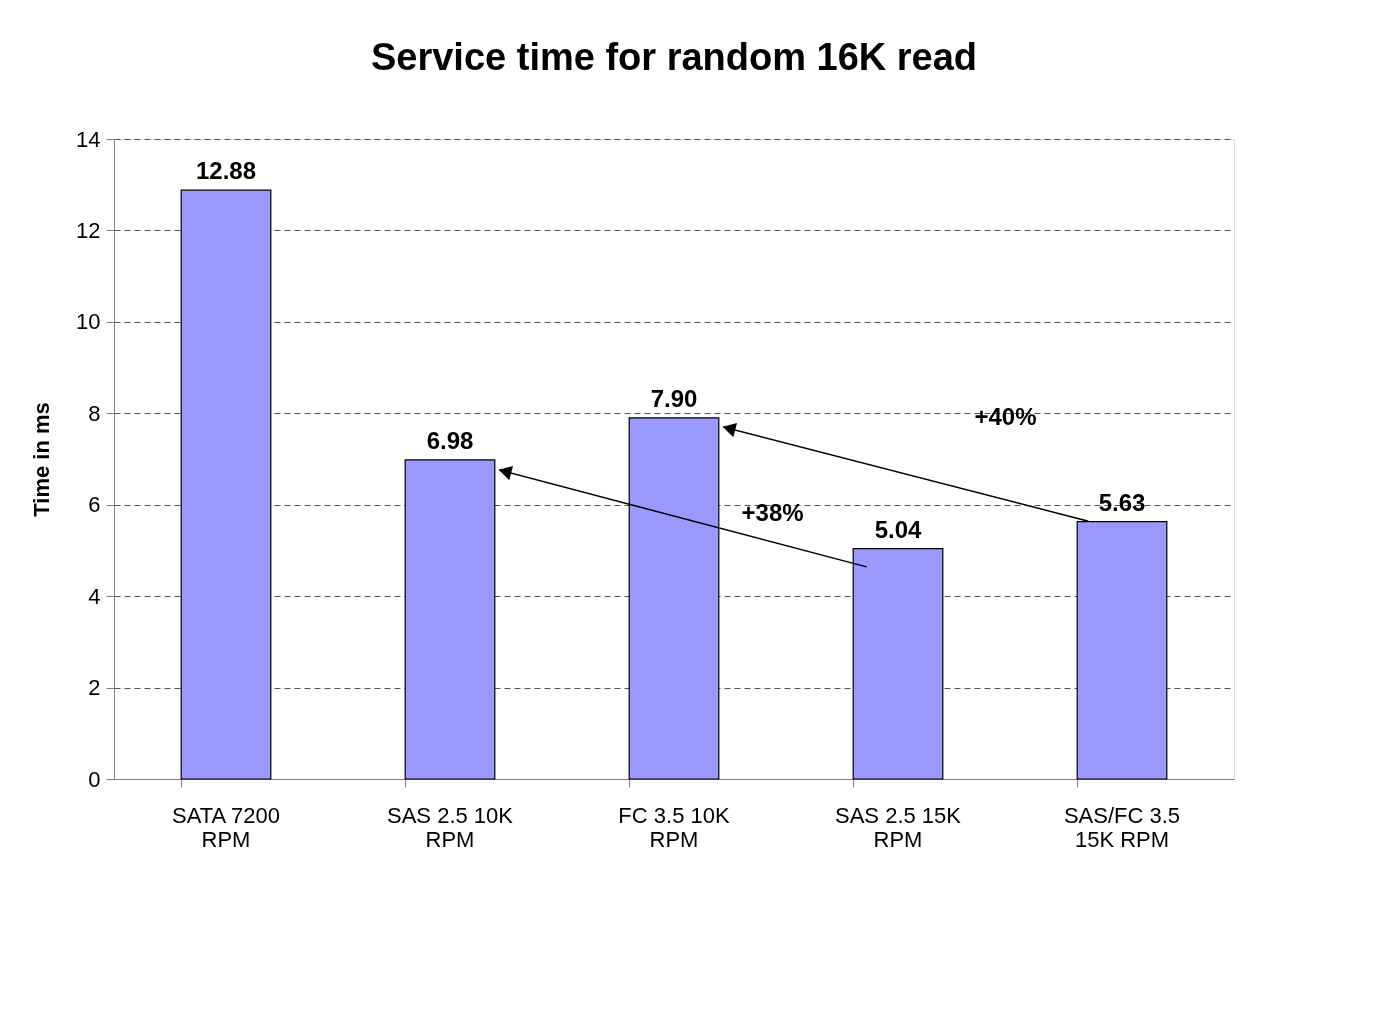 Image resolution: width=1385 pixels, height=1019 pixels. Describe the element at coordinates (1005, 416) in the screenshot. I see `annotation: +40%` at that location.